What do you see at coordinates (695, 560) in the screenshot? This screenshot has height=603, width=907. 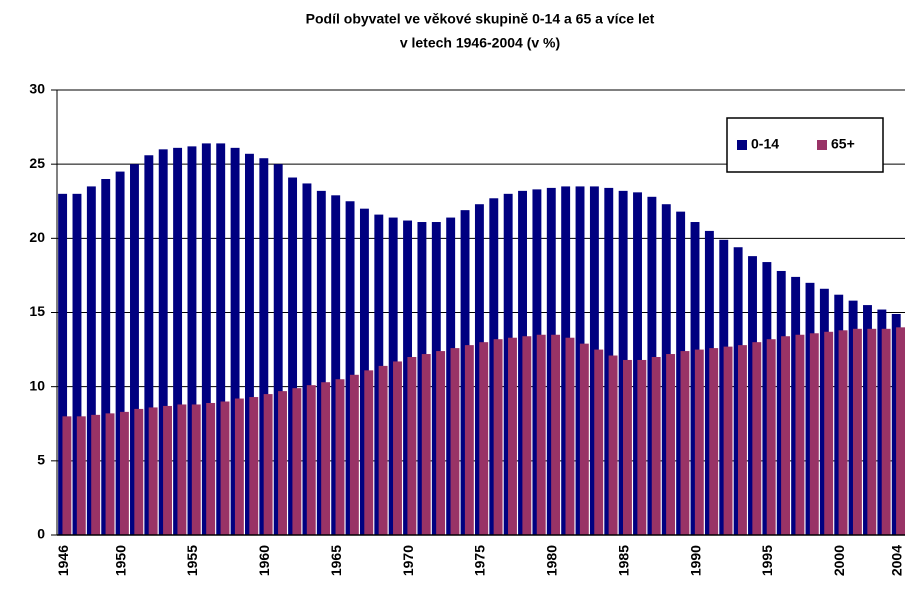 I see `x-tick-label: 1990` at bounding box center [695, 560].